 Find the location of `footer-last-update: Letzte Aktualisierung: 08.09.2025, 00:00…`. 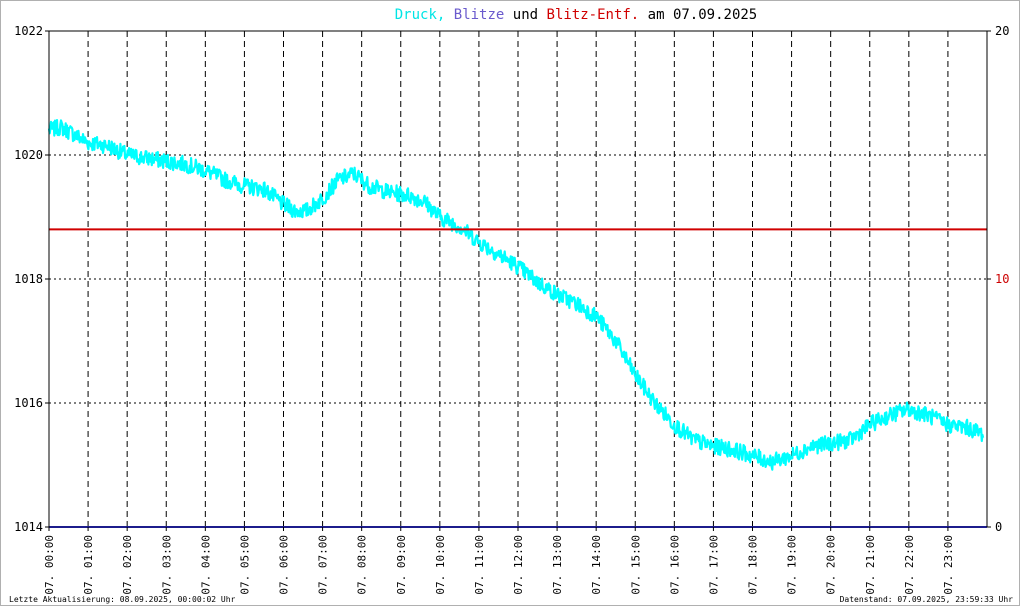

footer-last-update: Letzte Aktualisierung: 08.09.2025, 00:00… is located at coordinates (122, 599).